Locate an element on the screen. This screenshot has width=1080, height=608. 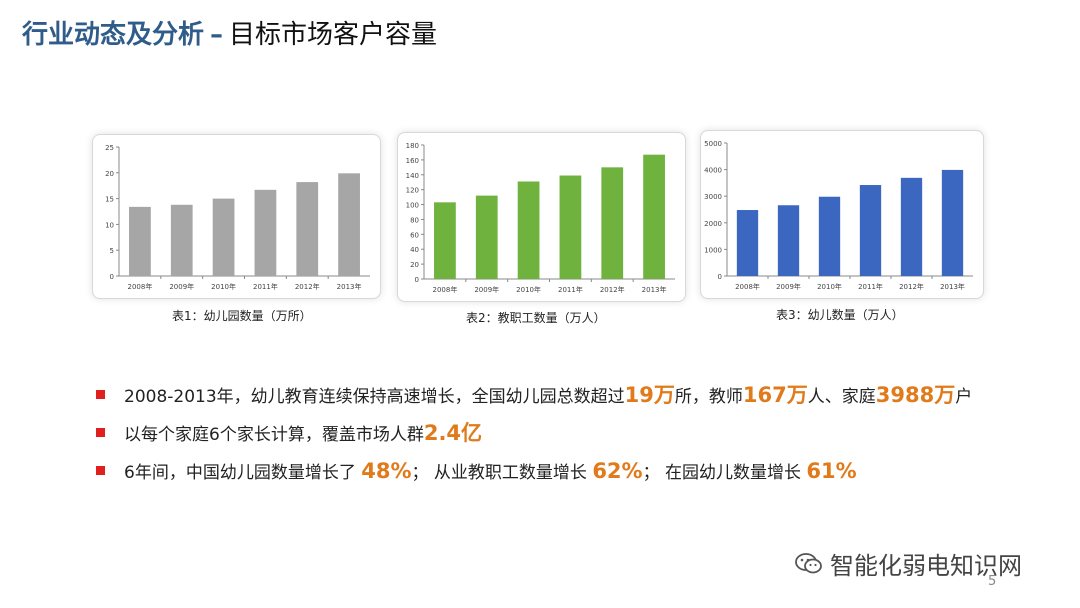
y-tick-label: 15 is located at coordinates (109, 200).